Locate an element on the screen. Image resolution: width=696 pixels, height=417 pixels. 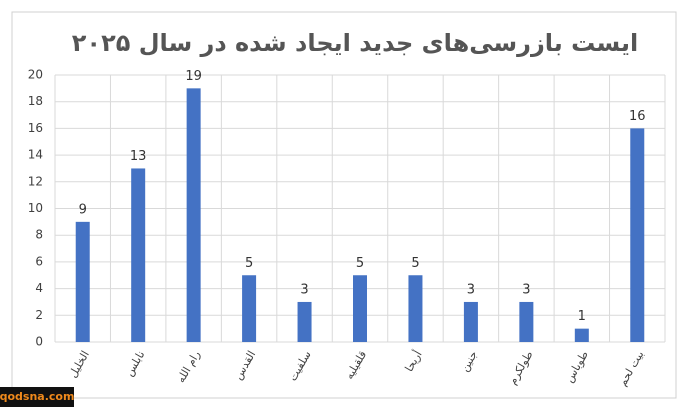
y-tick-label: 12 is located at coordinates (35, 181).